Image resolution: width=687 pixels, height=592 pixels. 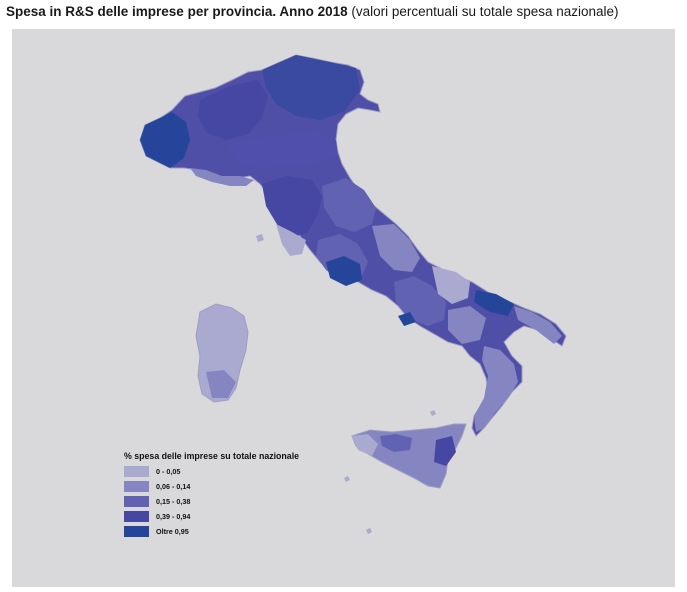 I want to click on patch-toscana, so click(x=292, y=207).